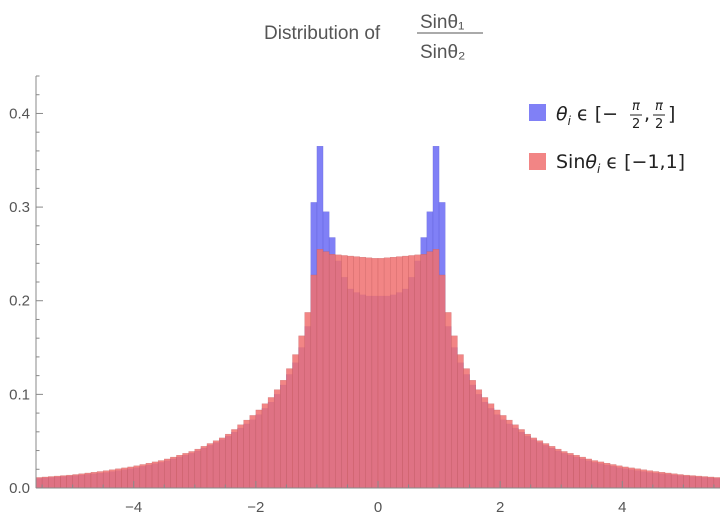 Image resolution: width=720 pixels, height=524 pixels. I want to click on legend-label-sin: Sinθi ϵ [−1,1], so click(620, 163).